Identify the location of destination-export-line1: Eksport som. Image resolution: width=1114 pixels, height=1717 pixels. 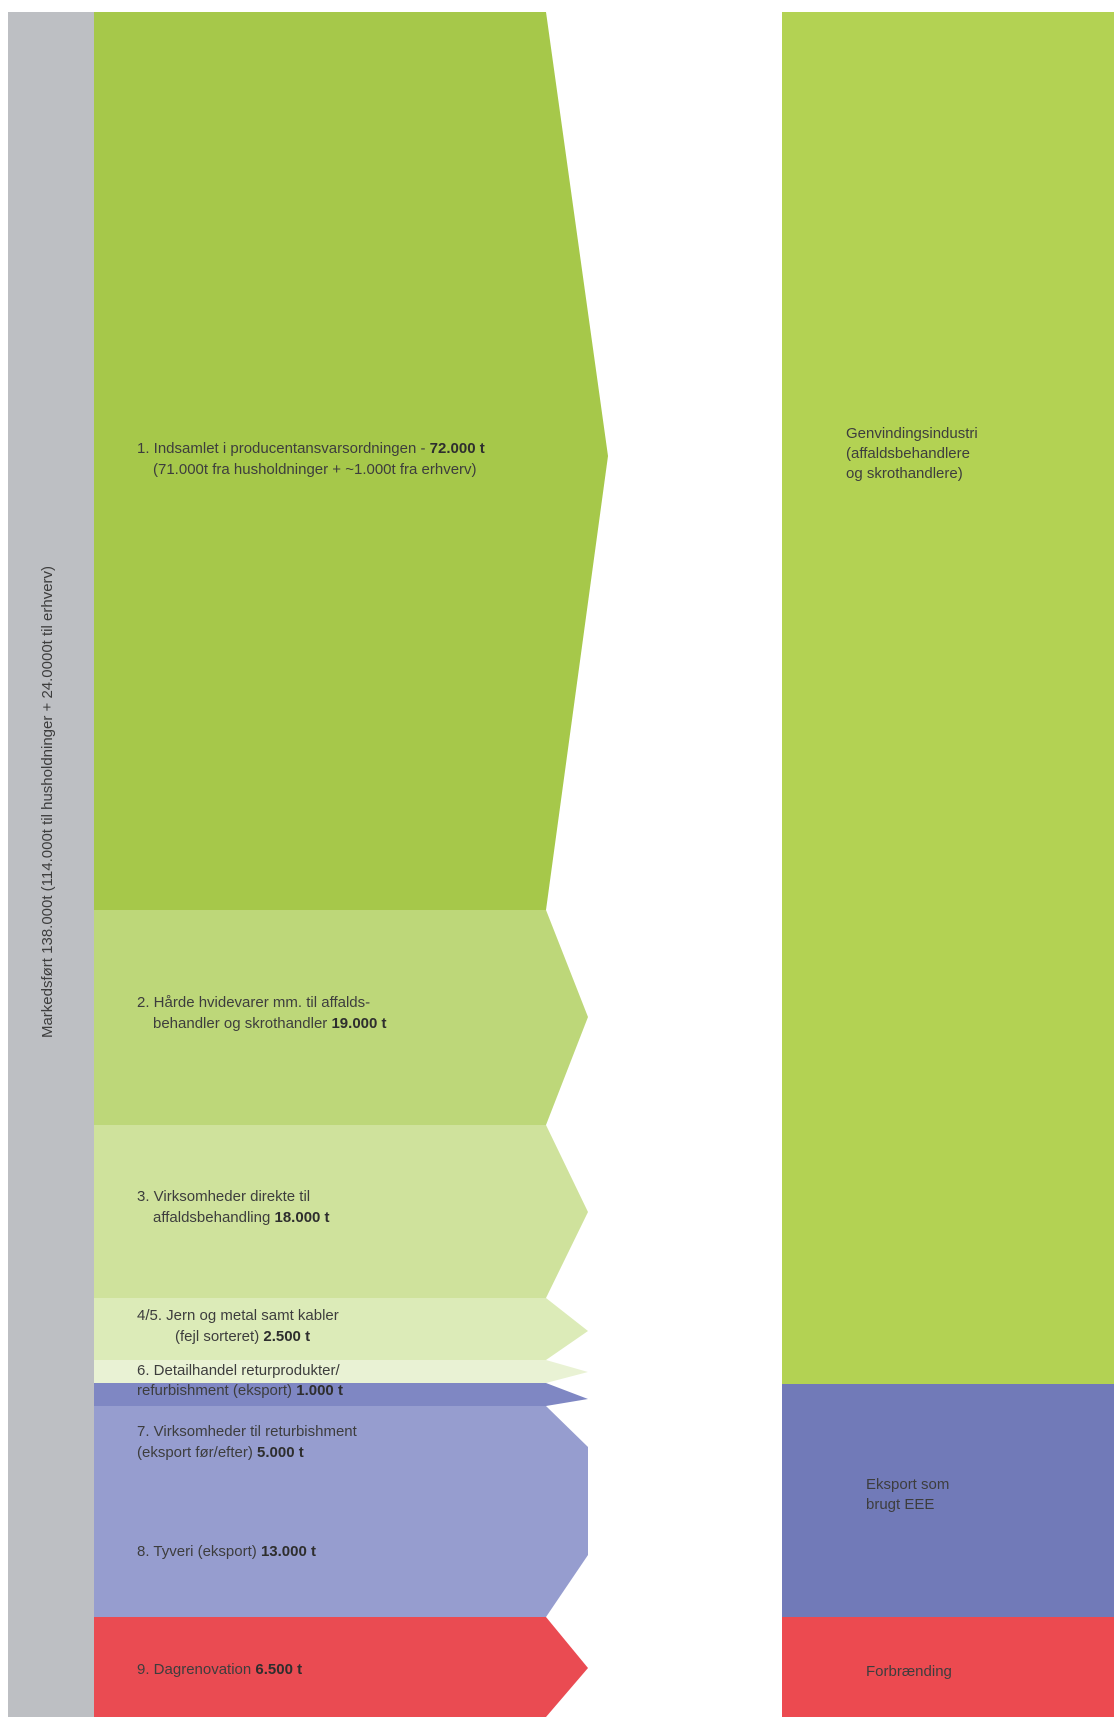
(908, 1484).